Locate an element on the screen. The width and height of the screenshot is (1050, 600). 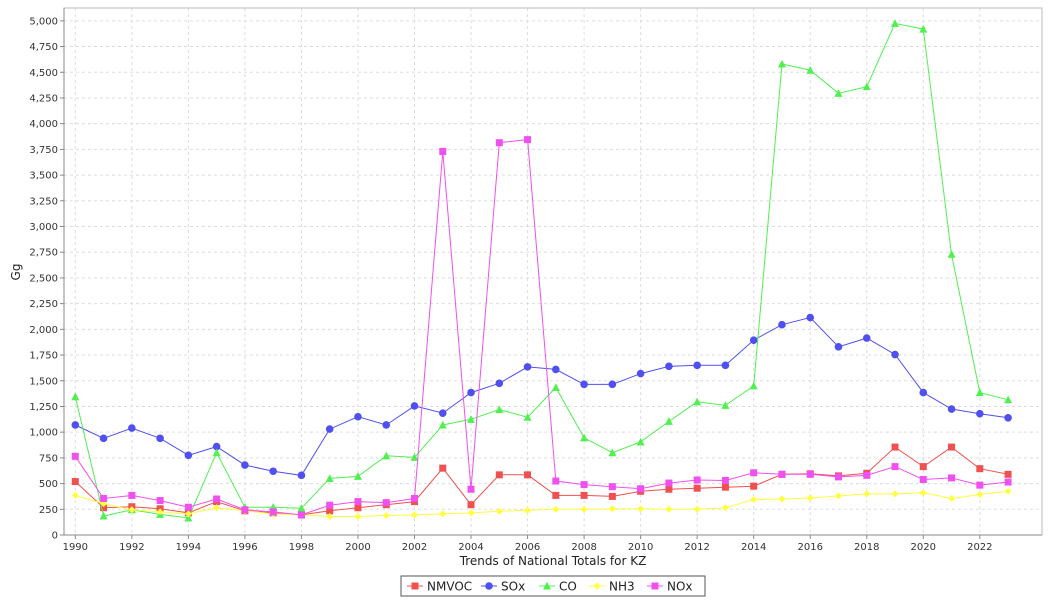
x-tick-label: 2018 is located at coordinates (866, 547).